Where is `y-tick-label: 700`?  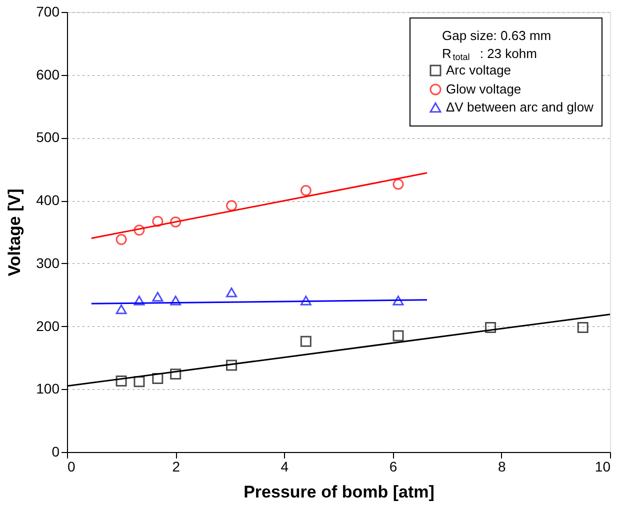
y-tick-label: 700 is located at coordinates (48, 12).